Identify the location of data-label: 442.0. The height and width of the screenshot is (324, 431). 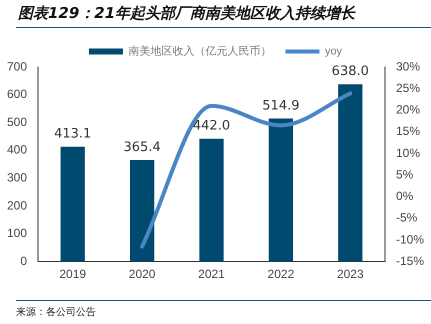
(211, 126).